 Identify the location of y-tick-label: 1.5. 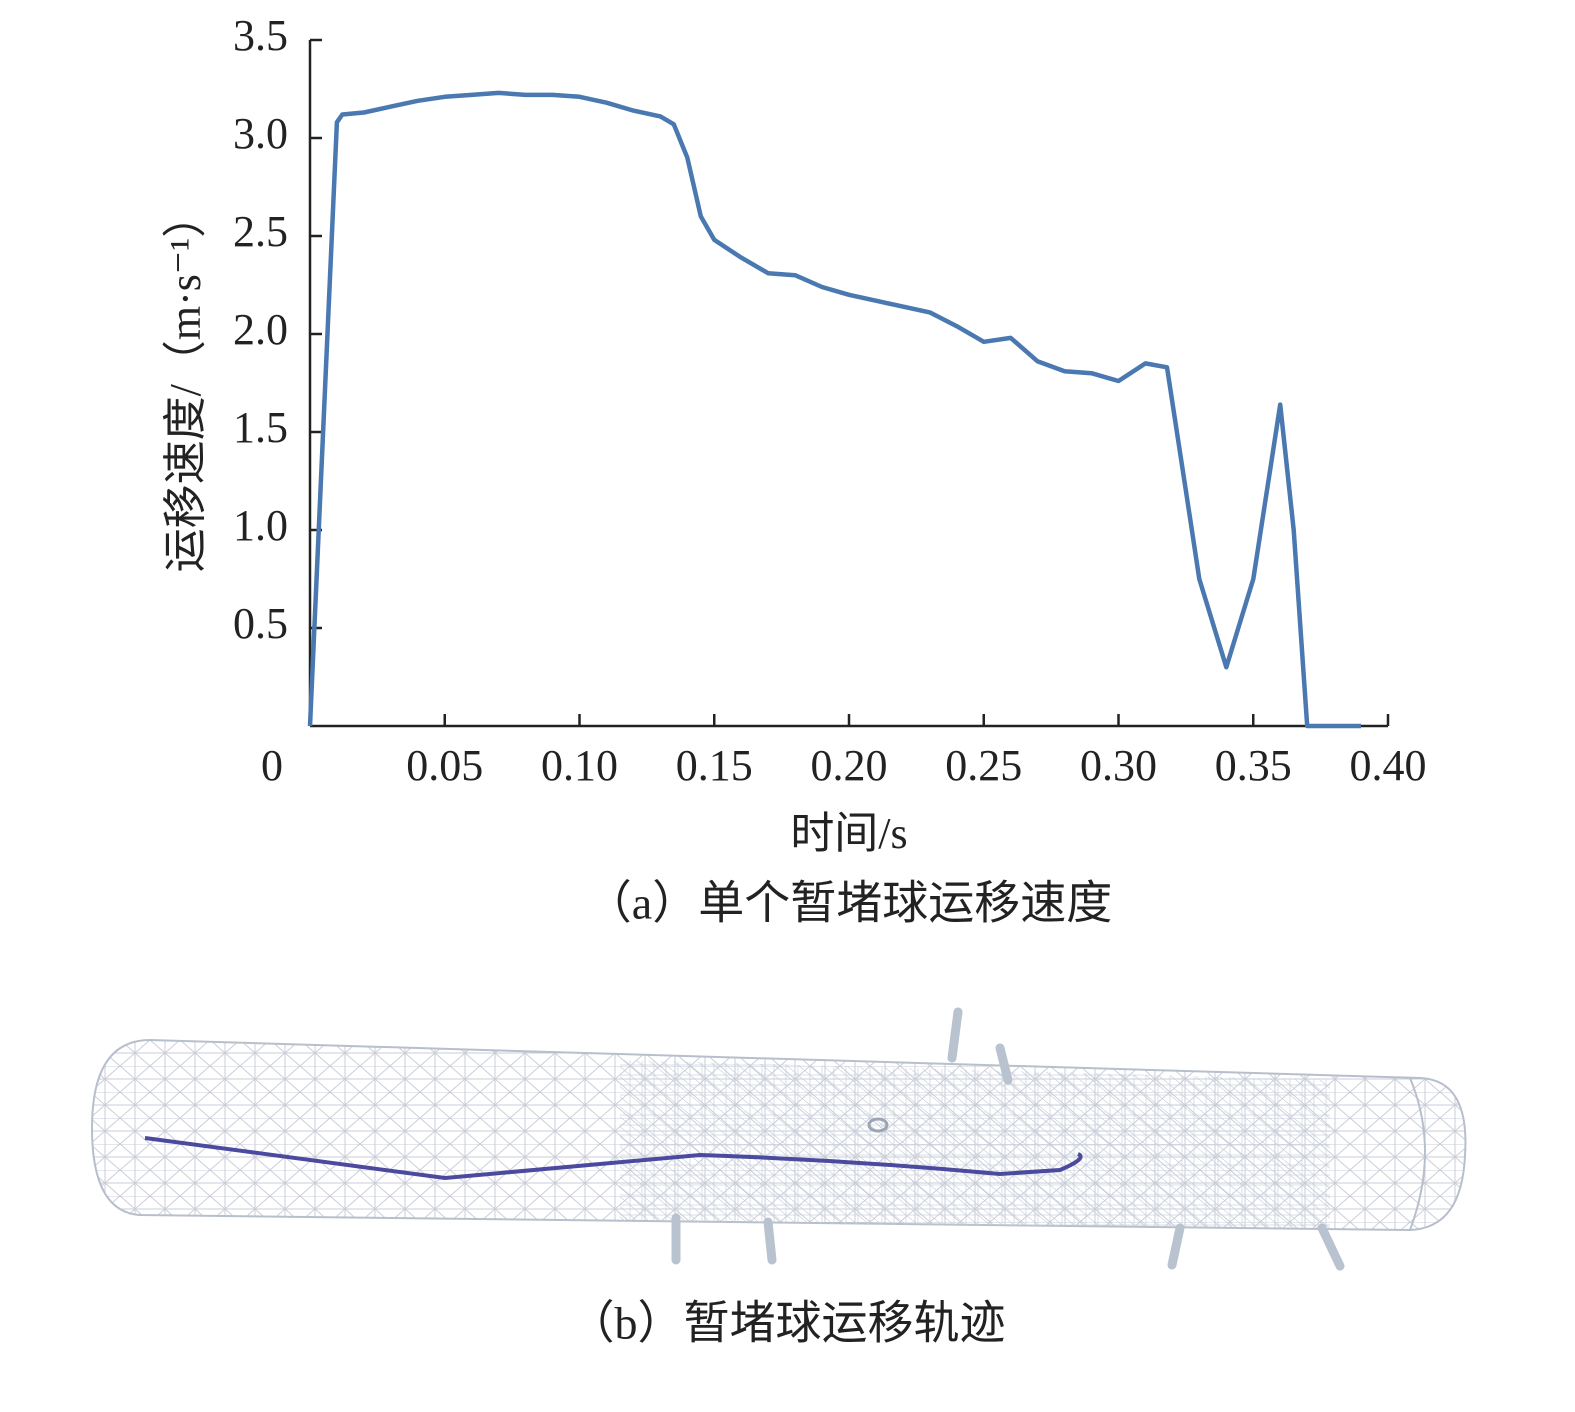
(260, 427).